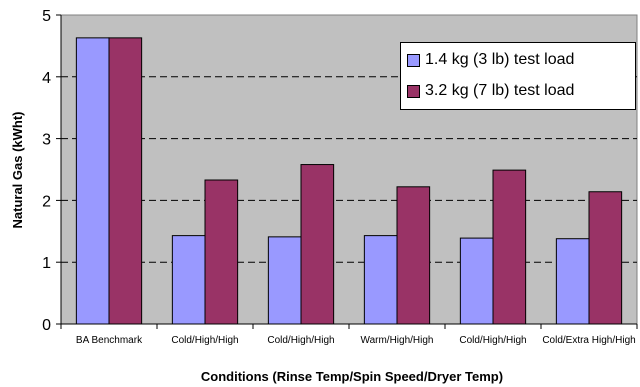 Image resolution: width=640 pixels, height=387 pixels. What do you see at coordinates (46, 201) in the screenshot?
I see `y-tick-label: 2` at bounding box center [46, 201].